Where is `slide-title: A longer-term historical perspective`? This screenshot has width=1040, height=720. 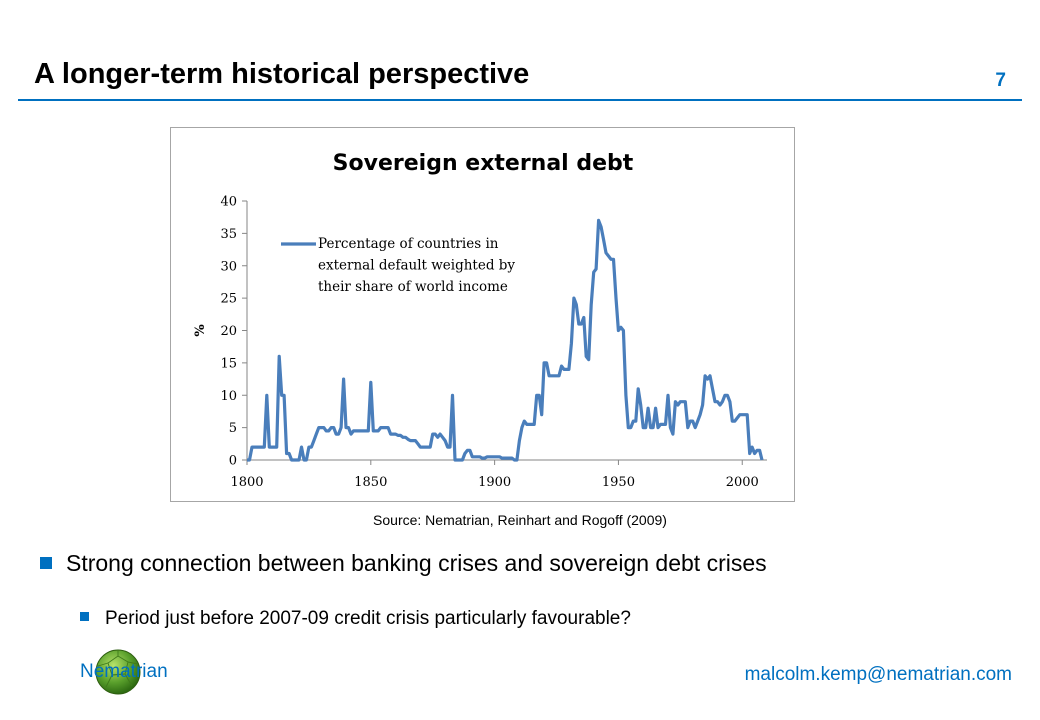 slide-title: A longer-term historical perspective is located at coordinates (282, 74).